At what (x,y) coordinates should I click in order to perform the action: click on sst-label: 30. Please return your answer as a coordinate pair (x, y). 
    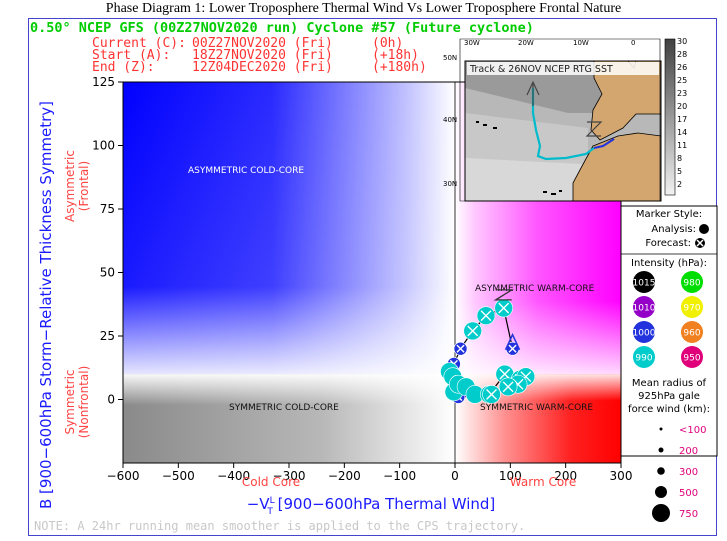
    Looking at the image, I should click on (682, 41).